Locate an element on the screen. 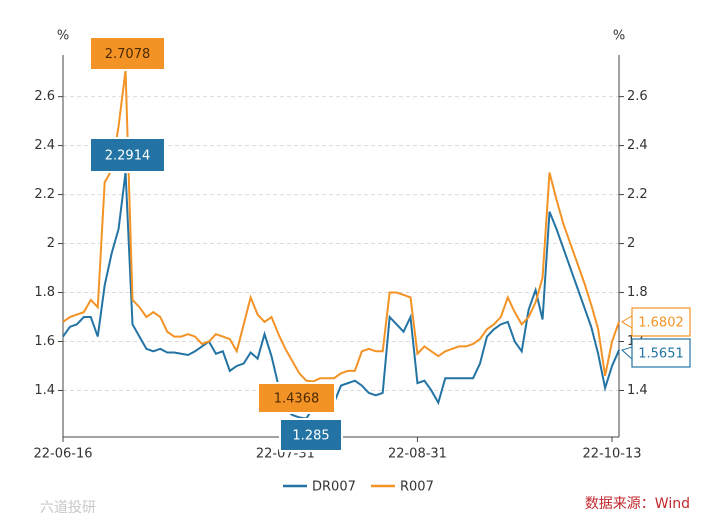  y-tick-label: 1.6 is located at coordinates (44, 341).